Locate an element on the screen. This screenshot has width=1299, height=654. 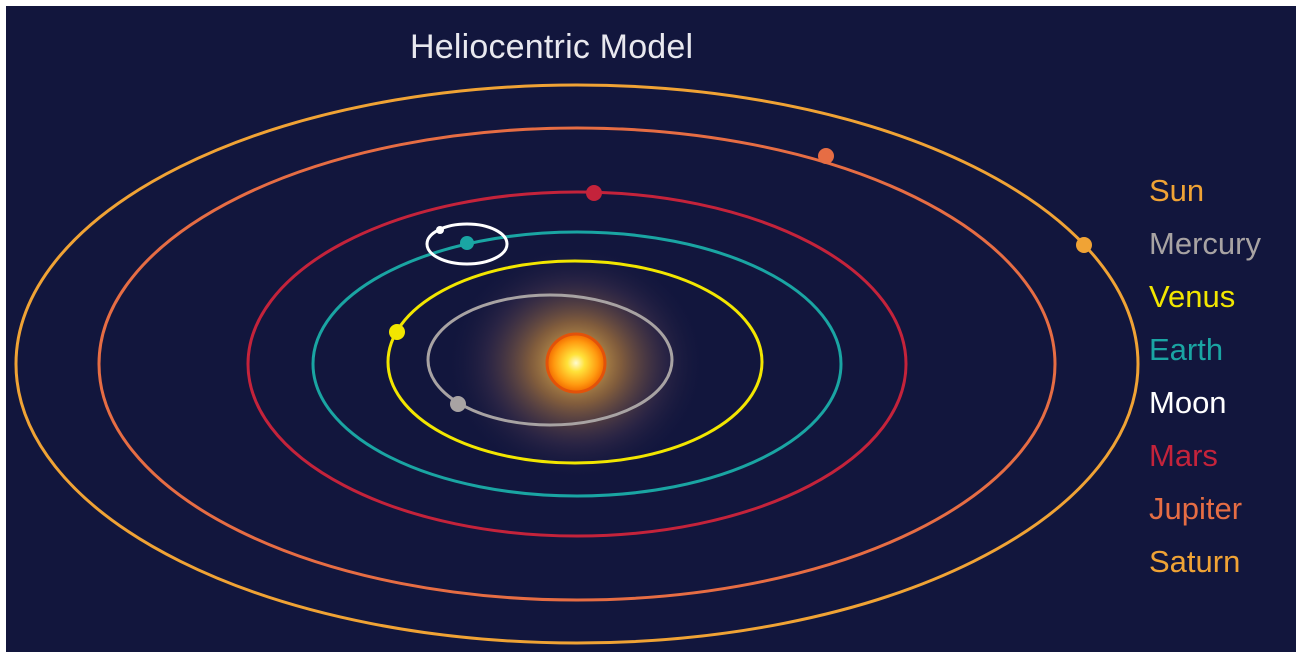
legend-item-sun: Sun is located at coordinates (1177, 190).